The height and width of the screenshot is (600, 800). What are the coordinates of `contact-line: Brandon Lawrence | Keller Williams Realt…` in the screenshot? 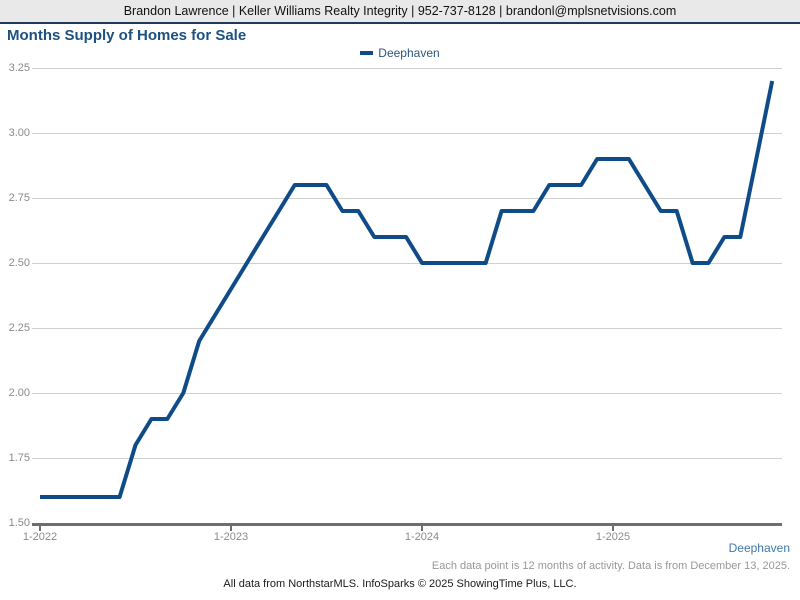 It's located at (400, 11).